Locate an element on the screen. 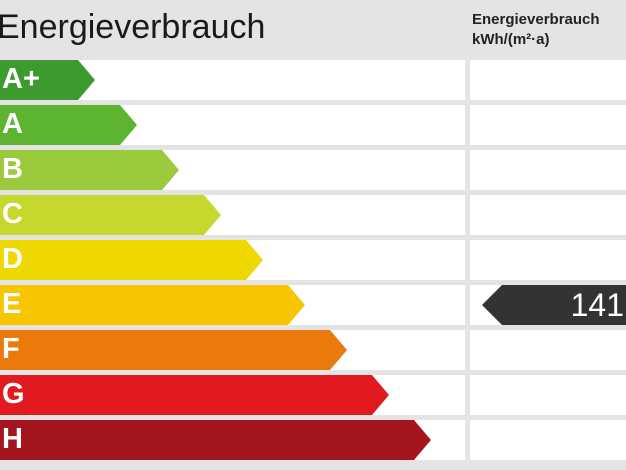  class-label: H is located at coordinates (12, 439).